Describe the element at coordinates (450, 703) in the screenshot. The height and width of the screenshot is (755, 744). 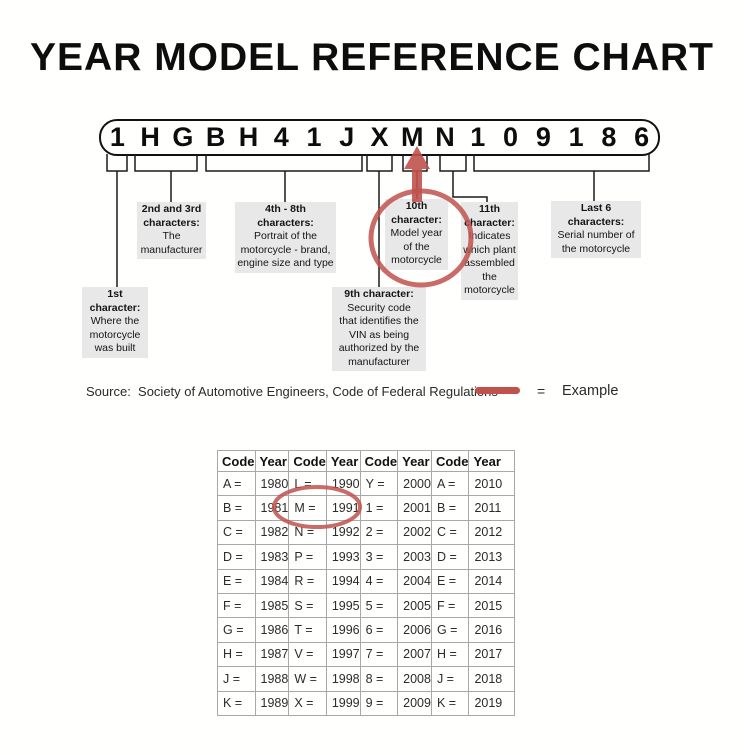
I see `code-cell: K =` at that location.